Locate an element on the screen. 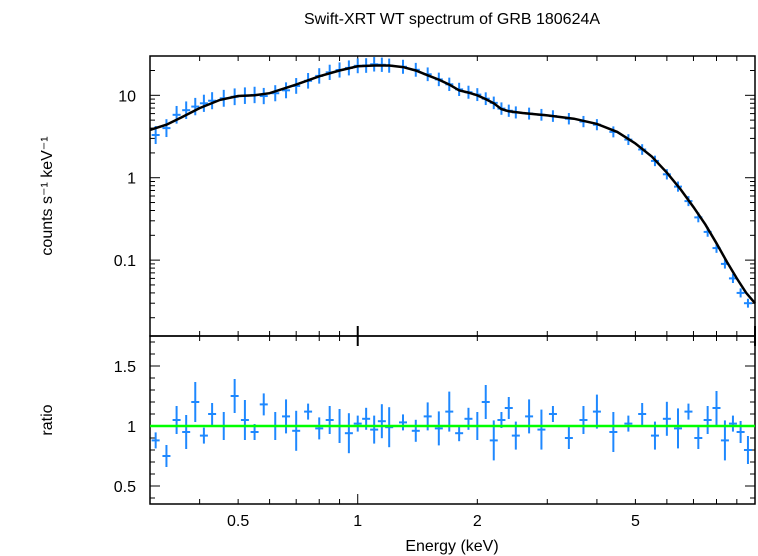 This screenshot has width=758, height=556. x-tick-label: 5 is located at coordinates (635, 521).